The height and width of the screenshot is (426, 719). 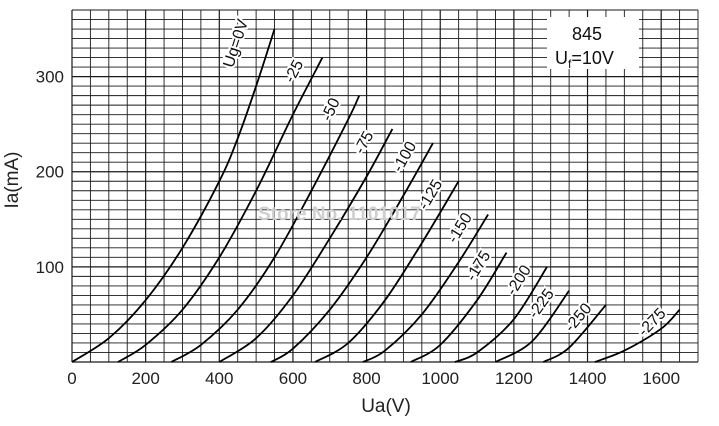 What do you see at coordinates (339, 214) in the screenshot?
I see `watermark-text: Store No. 1101017` at bounding box center [339, 214].